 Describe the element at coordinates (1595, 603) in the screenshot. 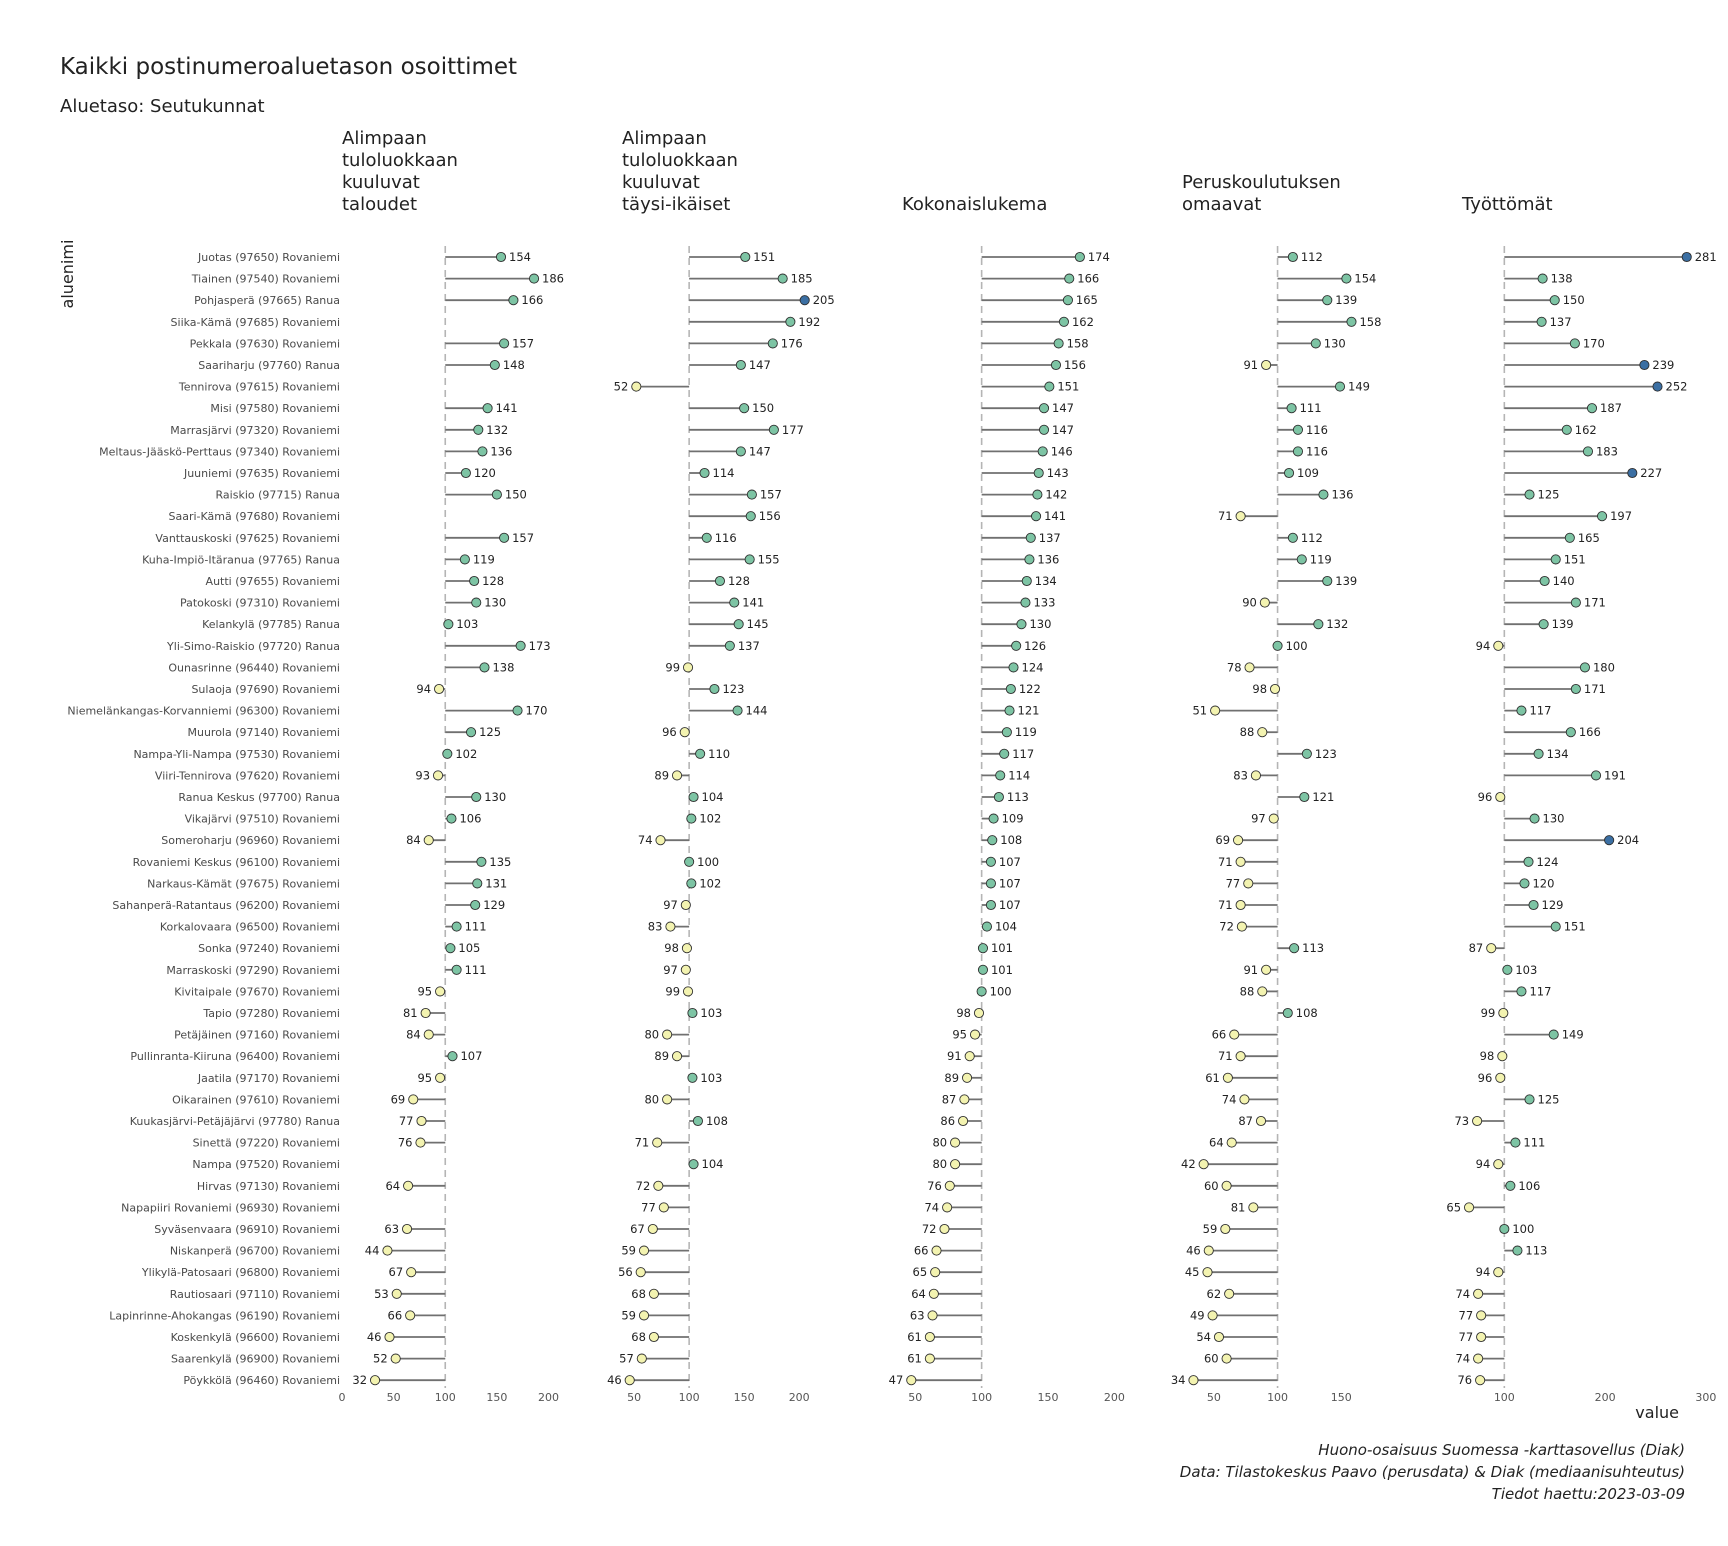

I see `data-label: 171` at that location.